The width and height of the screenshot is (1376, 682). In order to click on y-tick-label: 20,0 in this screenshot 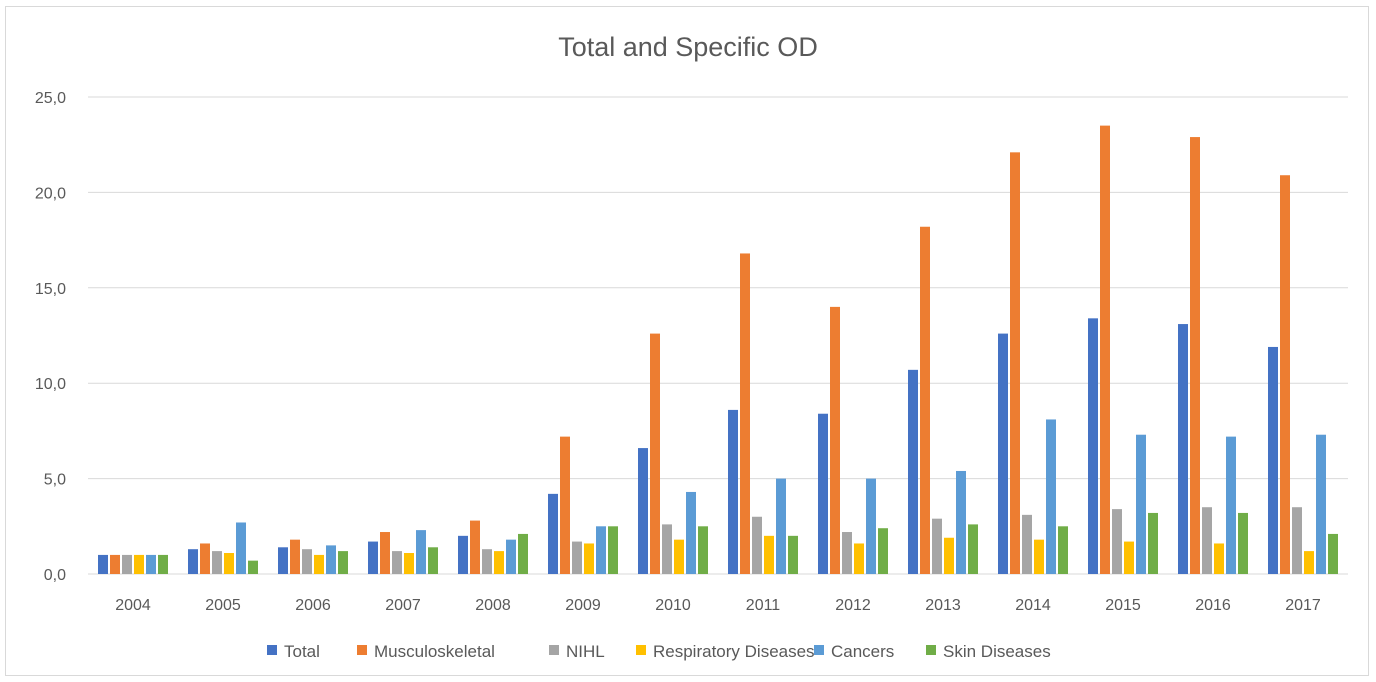, I will do `click(50, 193)`.